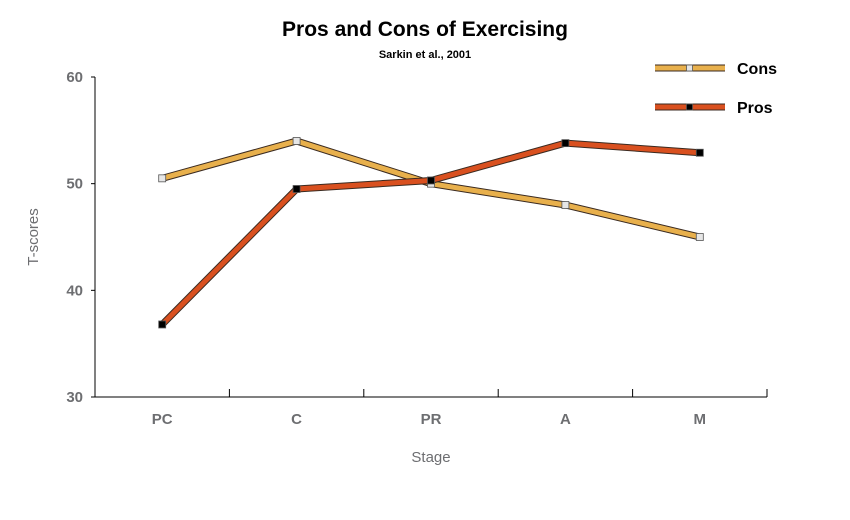  I want to click on x-tick-label: A, so click(565, 419).